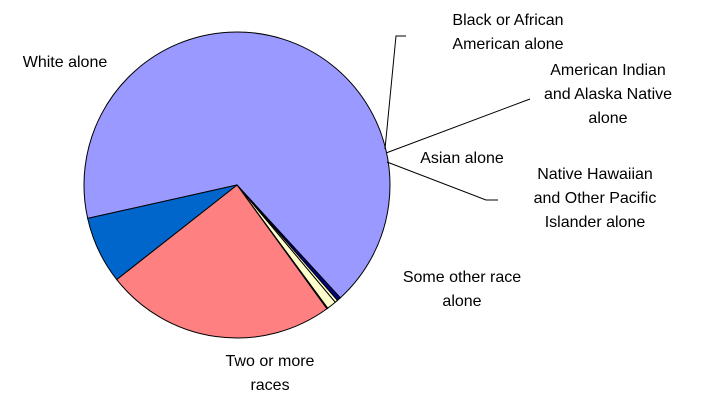  I want to click on slice-label-line: American Indian, so click(608, 70).